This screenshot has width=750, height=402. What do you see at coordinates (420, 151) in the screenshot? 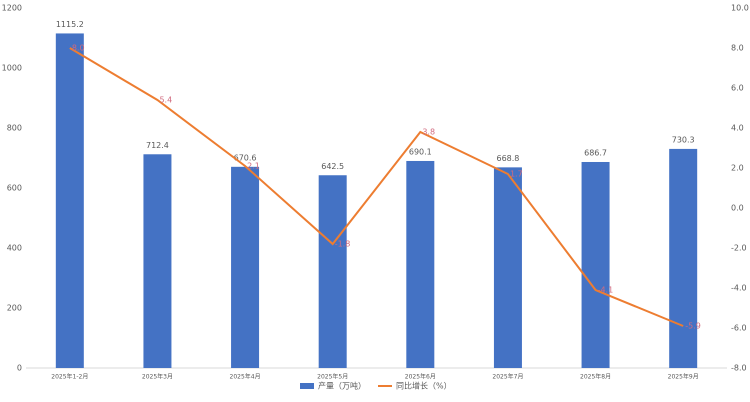
I see `bar-value-label: 690.1` at bounding box center [420, 151].